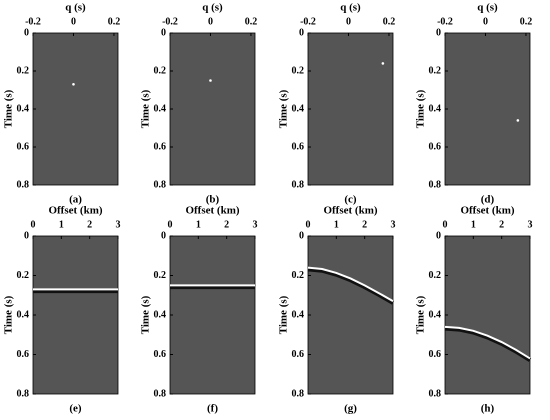  I want to click on caption: (d), so click(488, 200).